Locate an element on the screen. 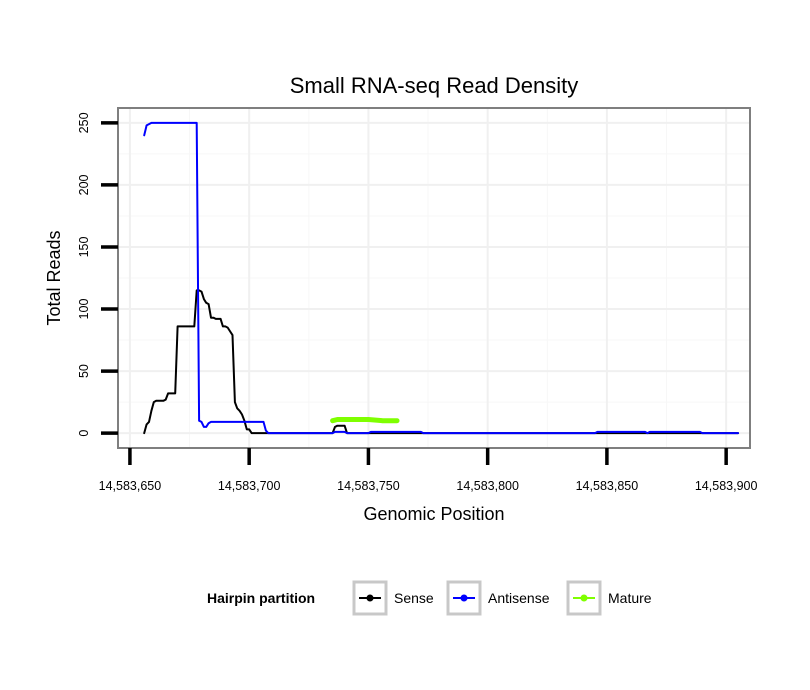 This screenshot has width=810, height=690. y-tick-label: 150 is located at coordinates (84, 247).